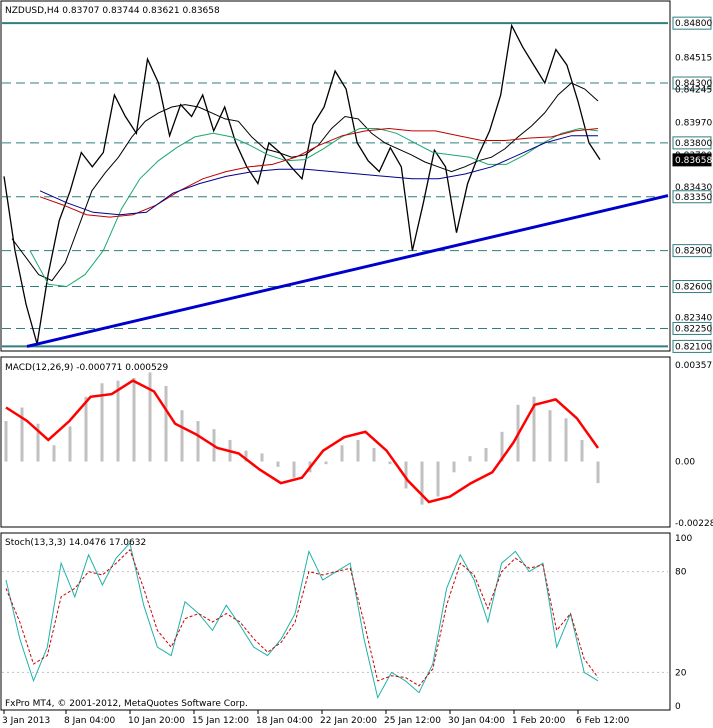 The width and height of the screenshot is (713, 728). I want to click on price-scale-label: 0.83430, so click(693, 188).